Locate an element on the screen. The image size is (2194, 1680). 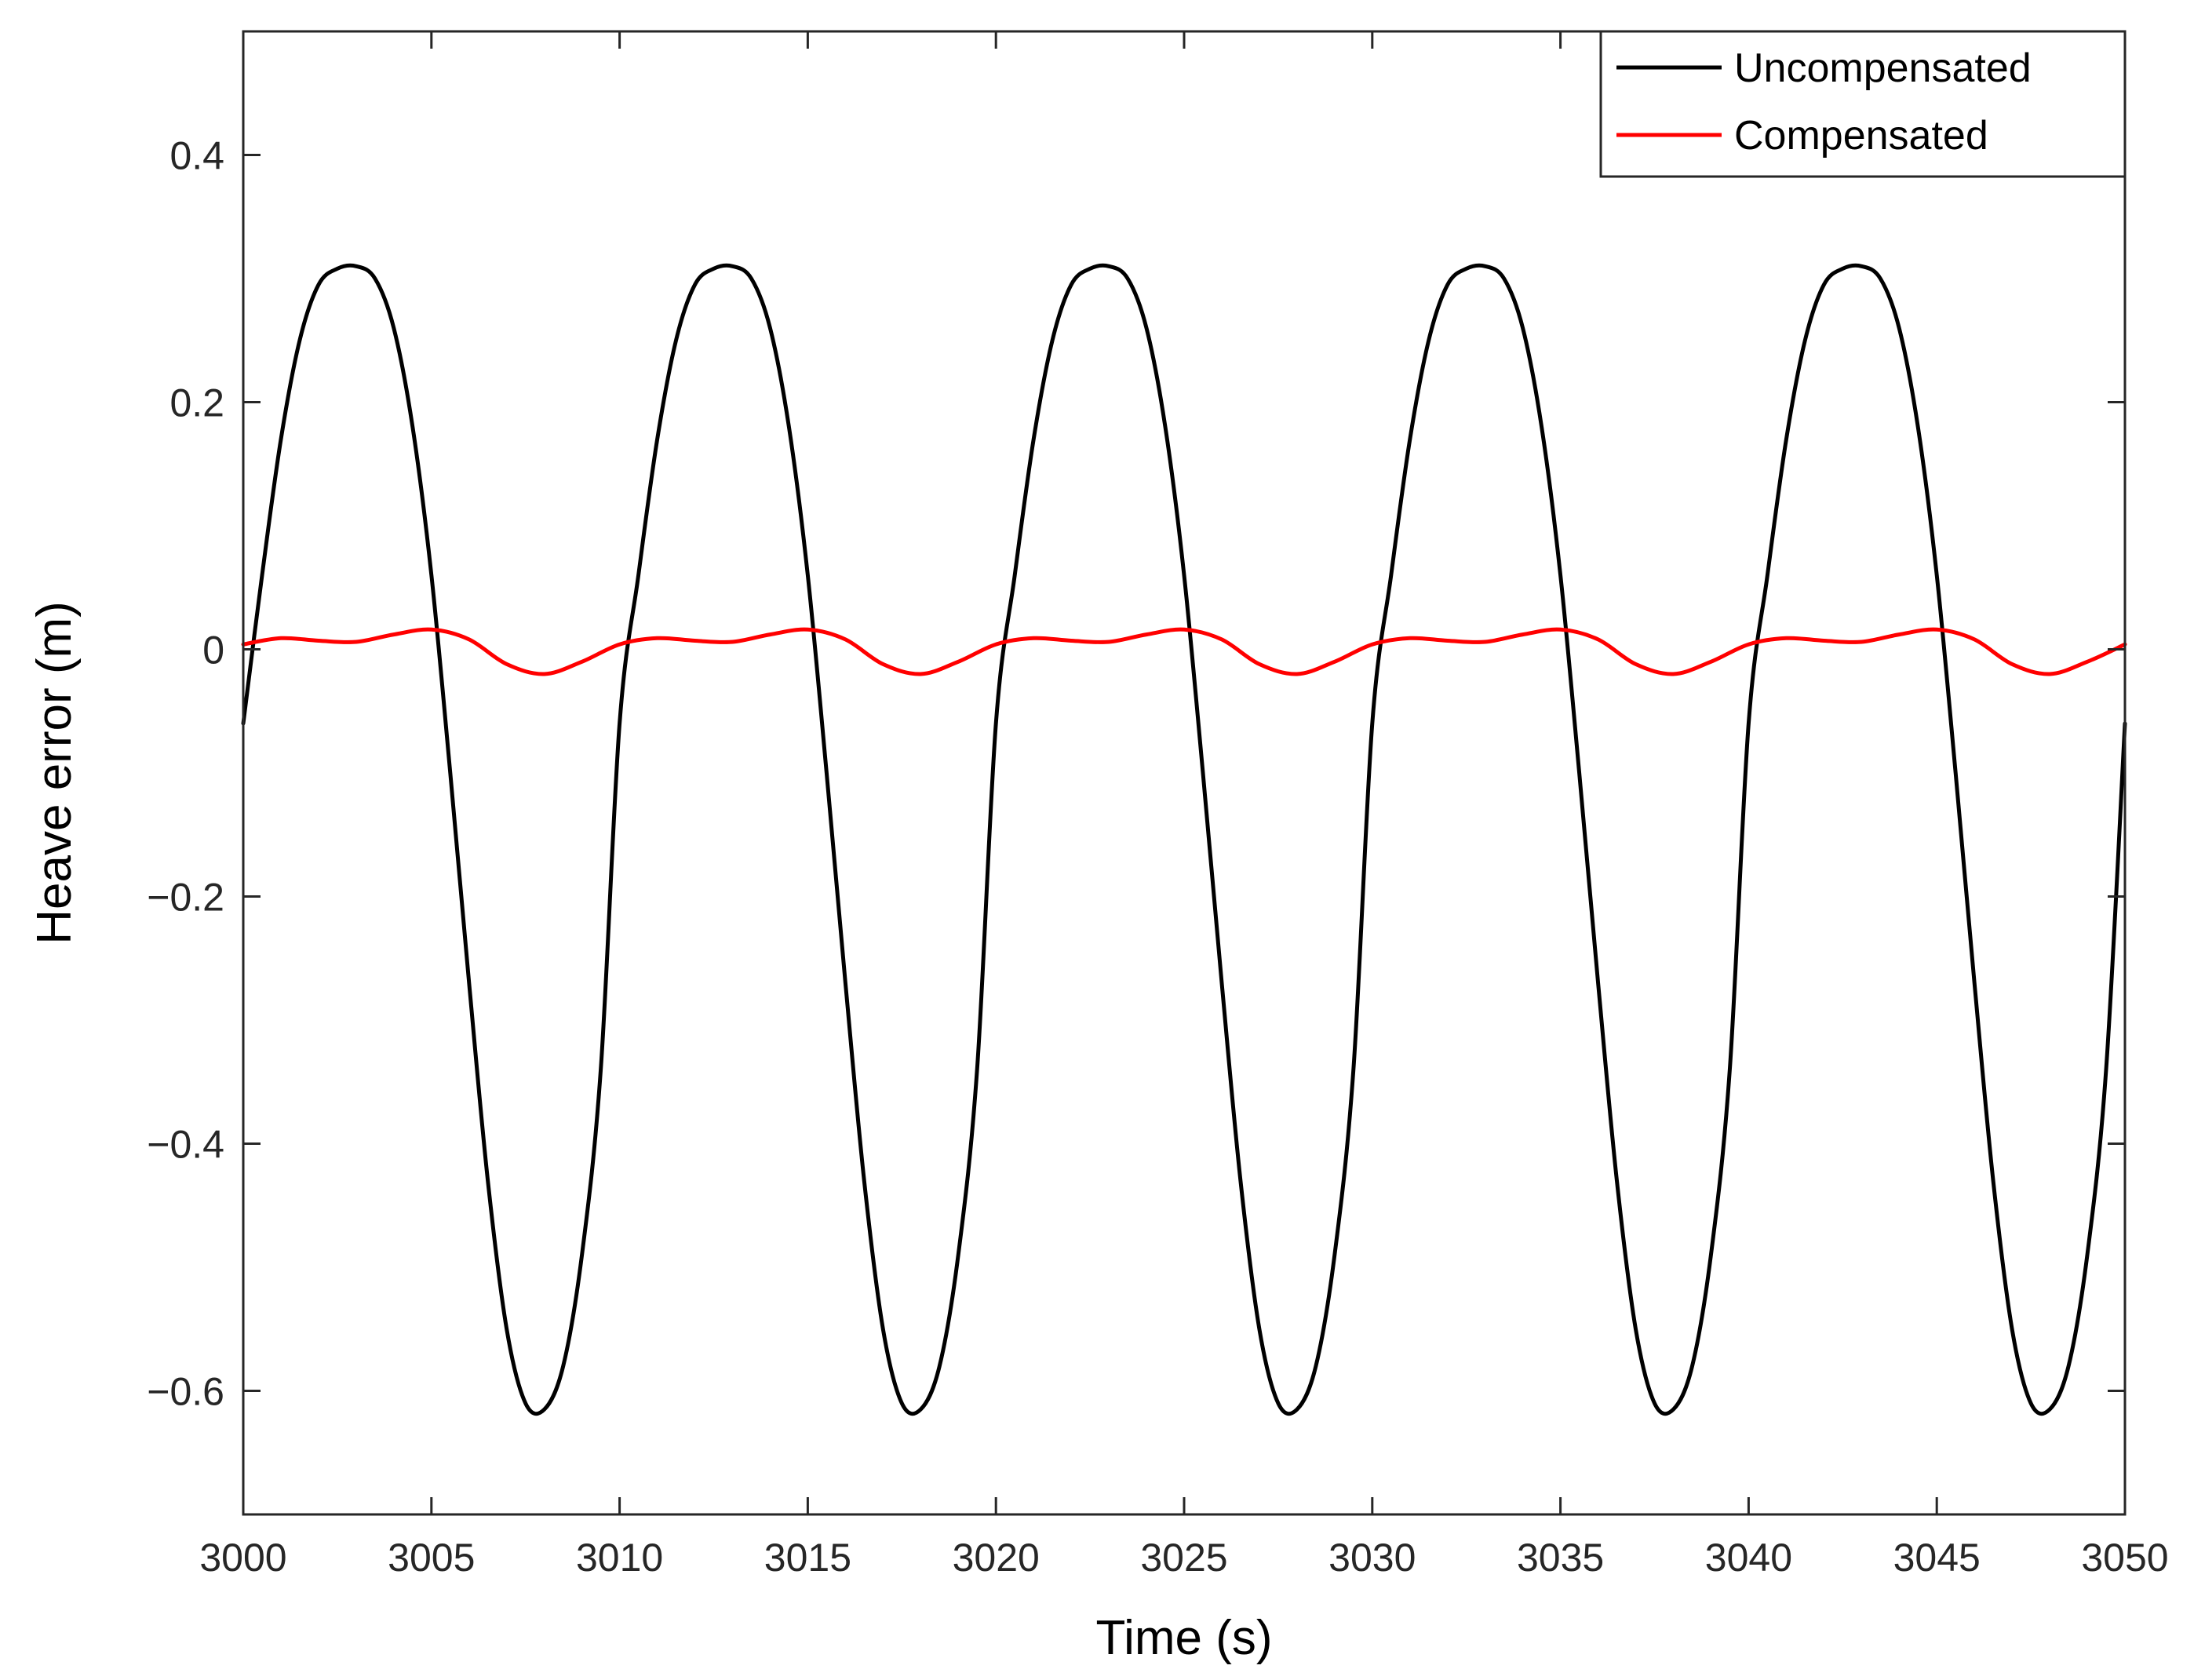
legend-label-compensated: Compensated is located at coordinates (1861, 136).